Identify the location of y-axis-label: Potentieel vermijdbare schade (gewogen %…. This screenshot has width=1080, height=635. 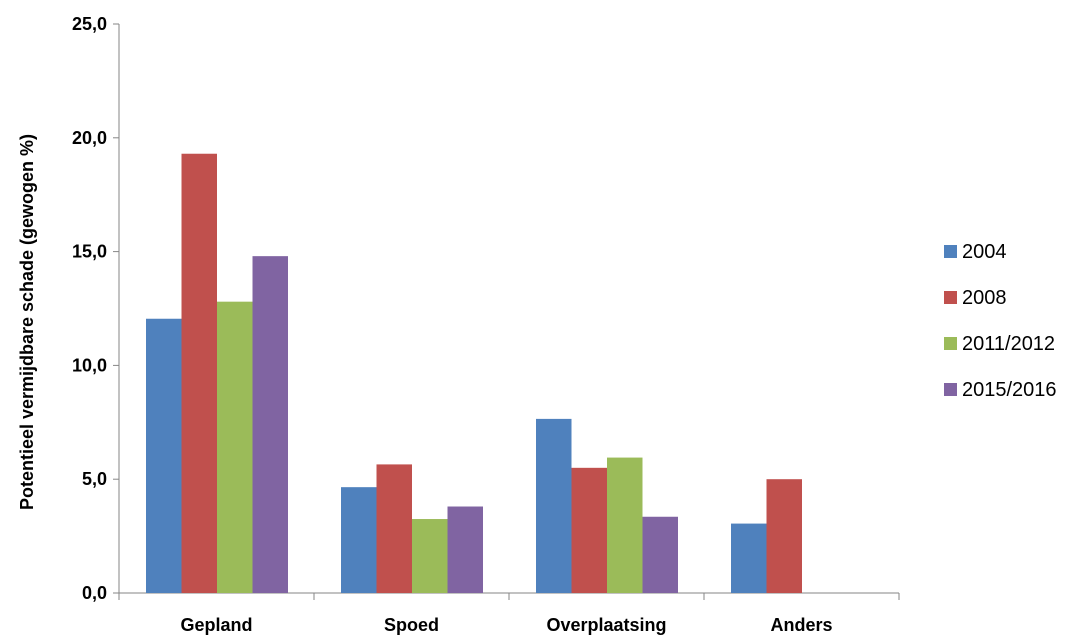
(27, 322).